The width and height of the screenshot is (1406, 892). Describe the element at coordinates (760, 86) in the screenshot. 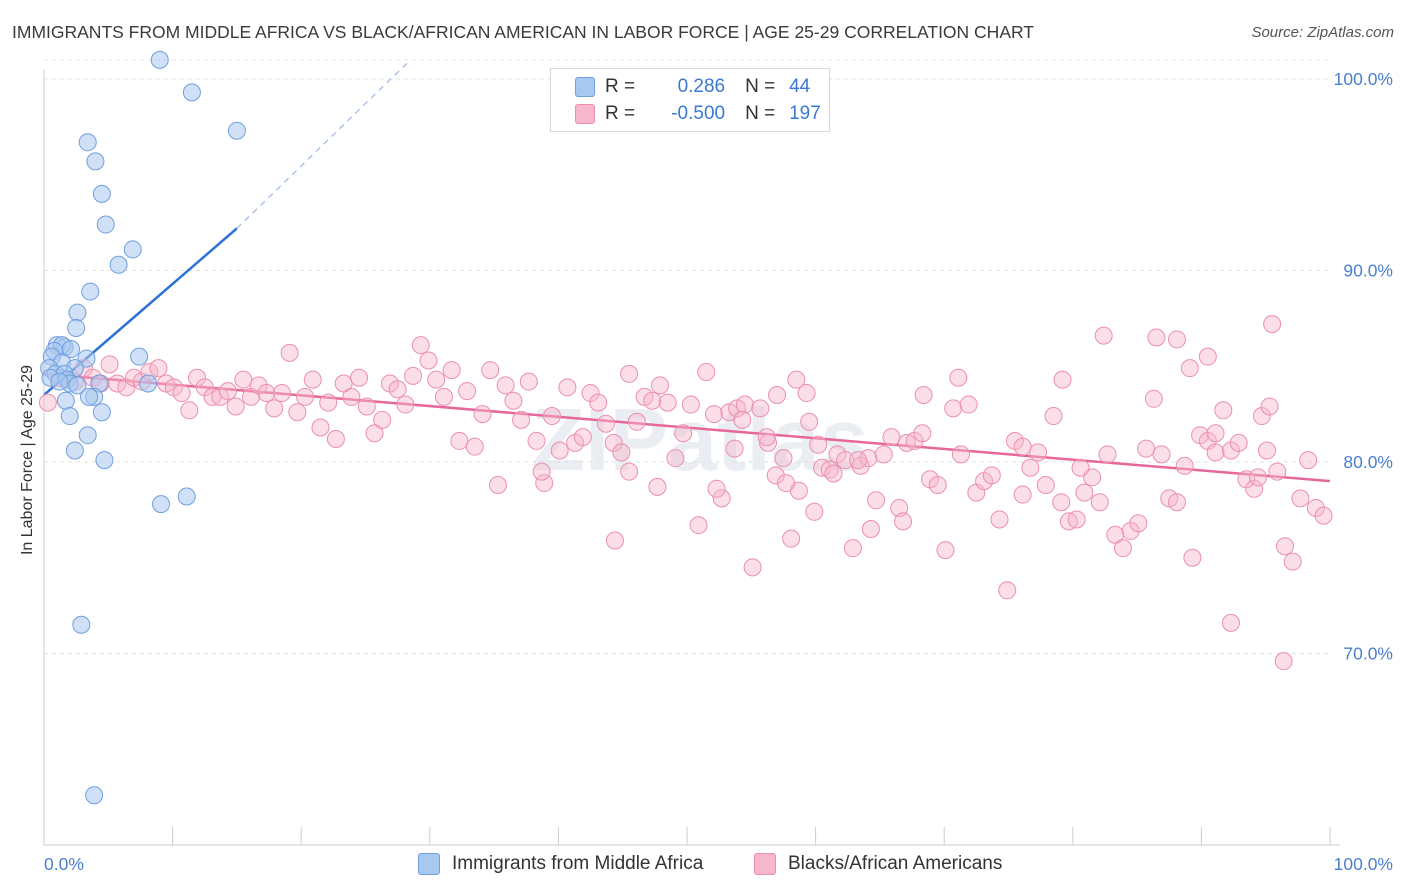

I see `legend-n-label: N =` at that location.